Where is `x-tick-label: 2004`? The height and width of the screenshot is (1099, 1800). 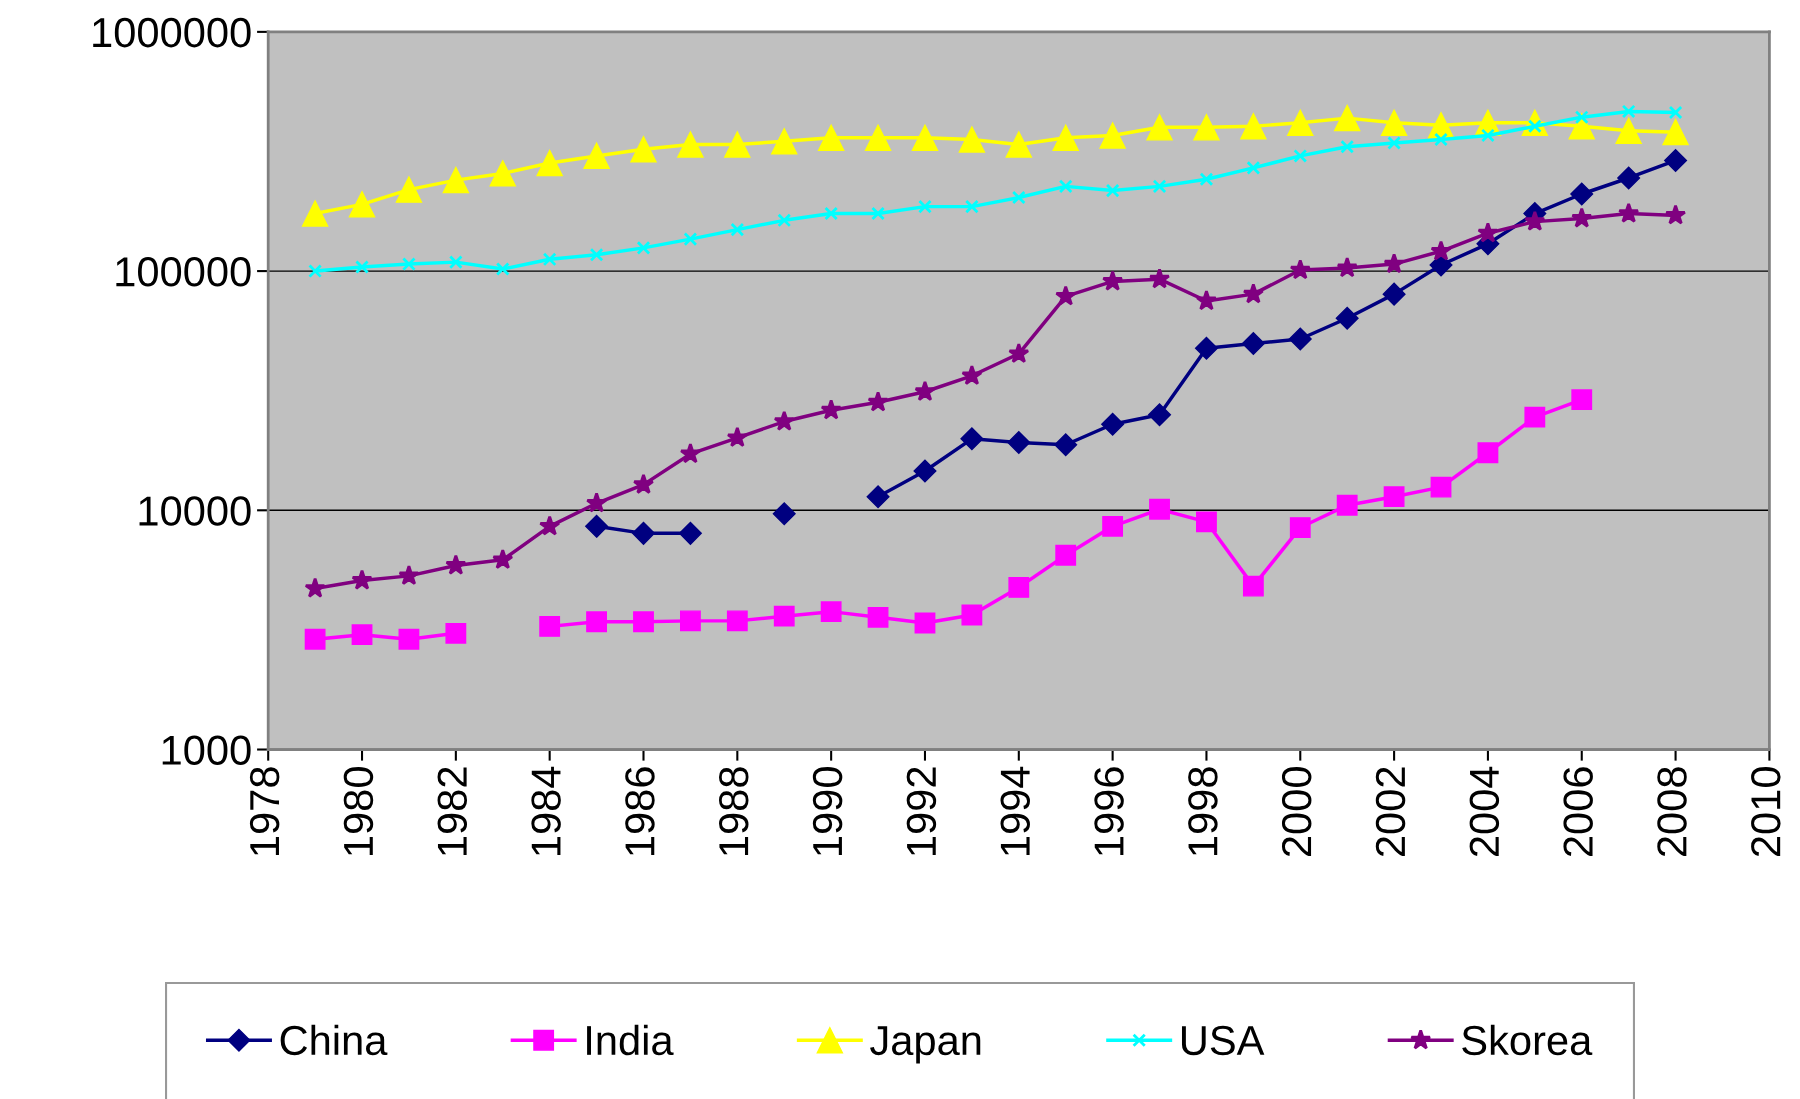
x-tick-label: 2004 is located at coordinates (1484, 811).